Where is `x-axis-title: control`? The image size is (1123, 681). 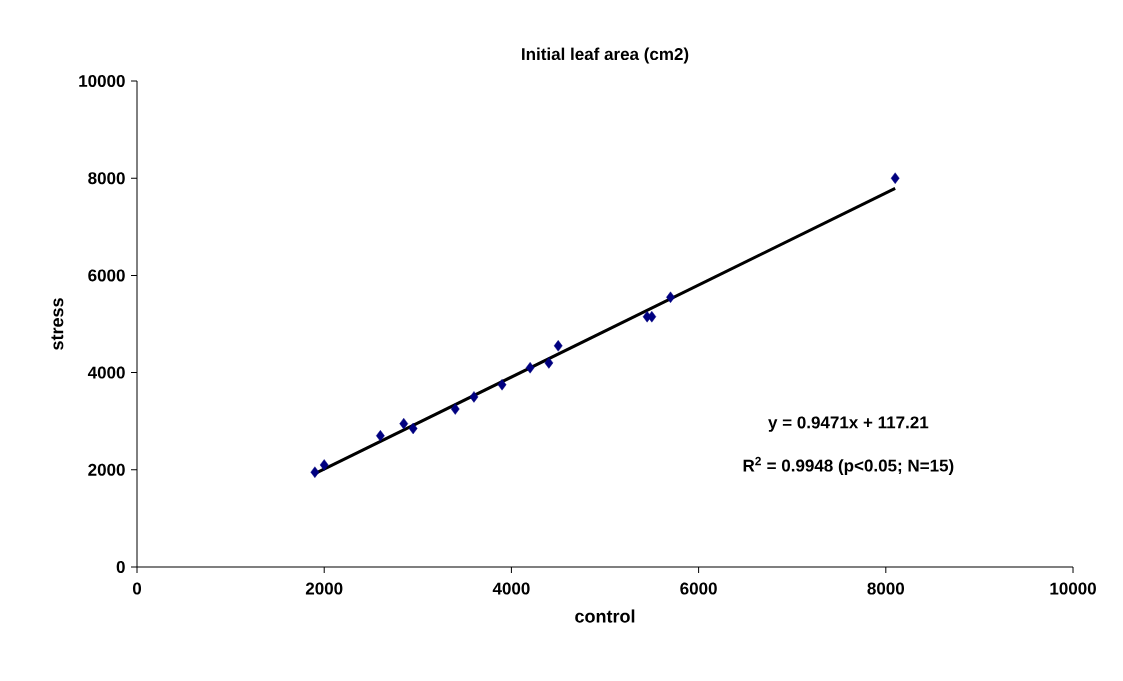 x-axis-title: control is located at coordinates (605, 616).